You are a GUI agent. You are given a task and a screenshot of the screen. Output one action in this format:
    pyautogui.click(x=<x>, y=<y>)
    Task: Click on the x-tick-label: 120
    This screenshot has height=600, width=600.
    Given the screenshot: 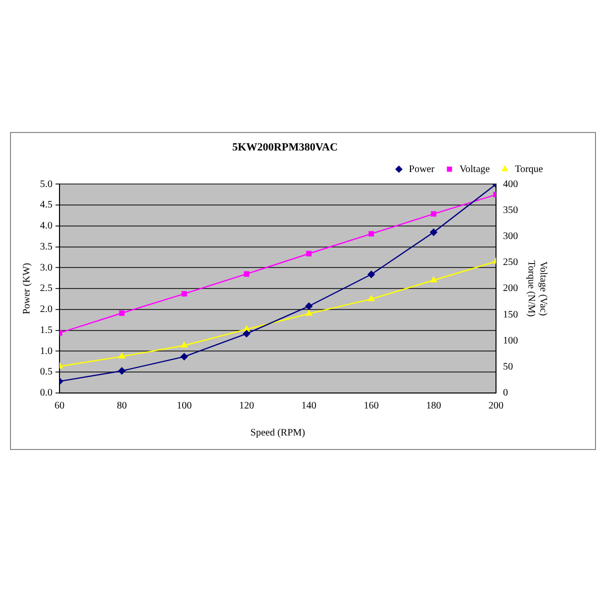 What is the action you would take?
    pyautogui.click(x=246, y=406)
    